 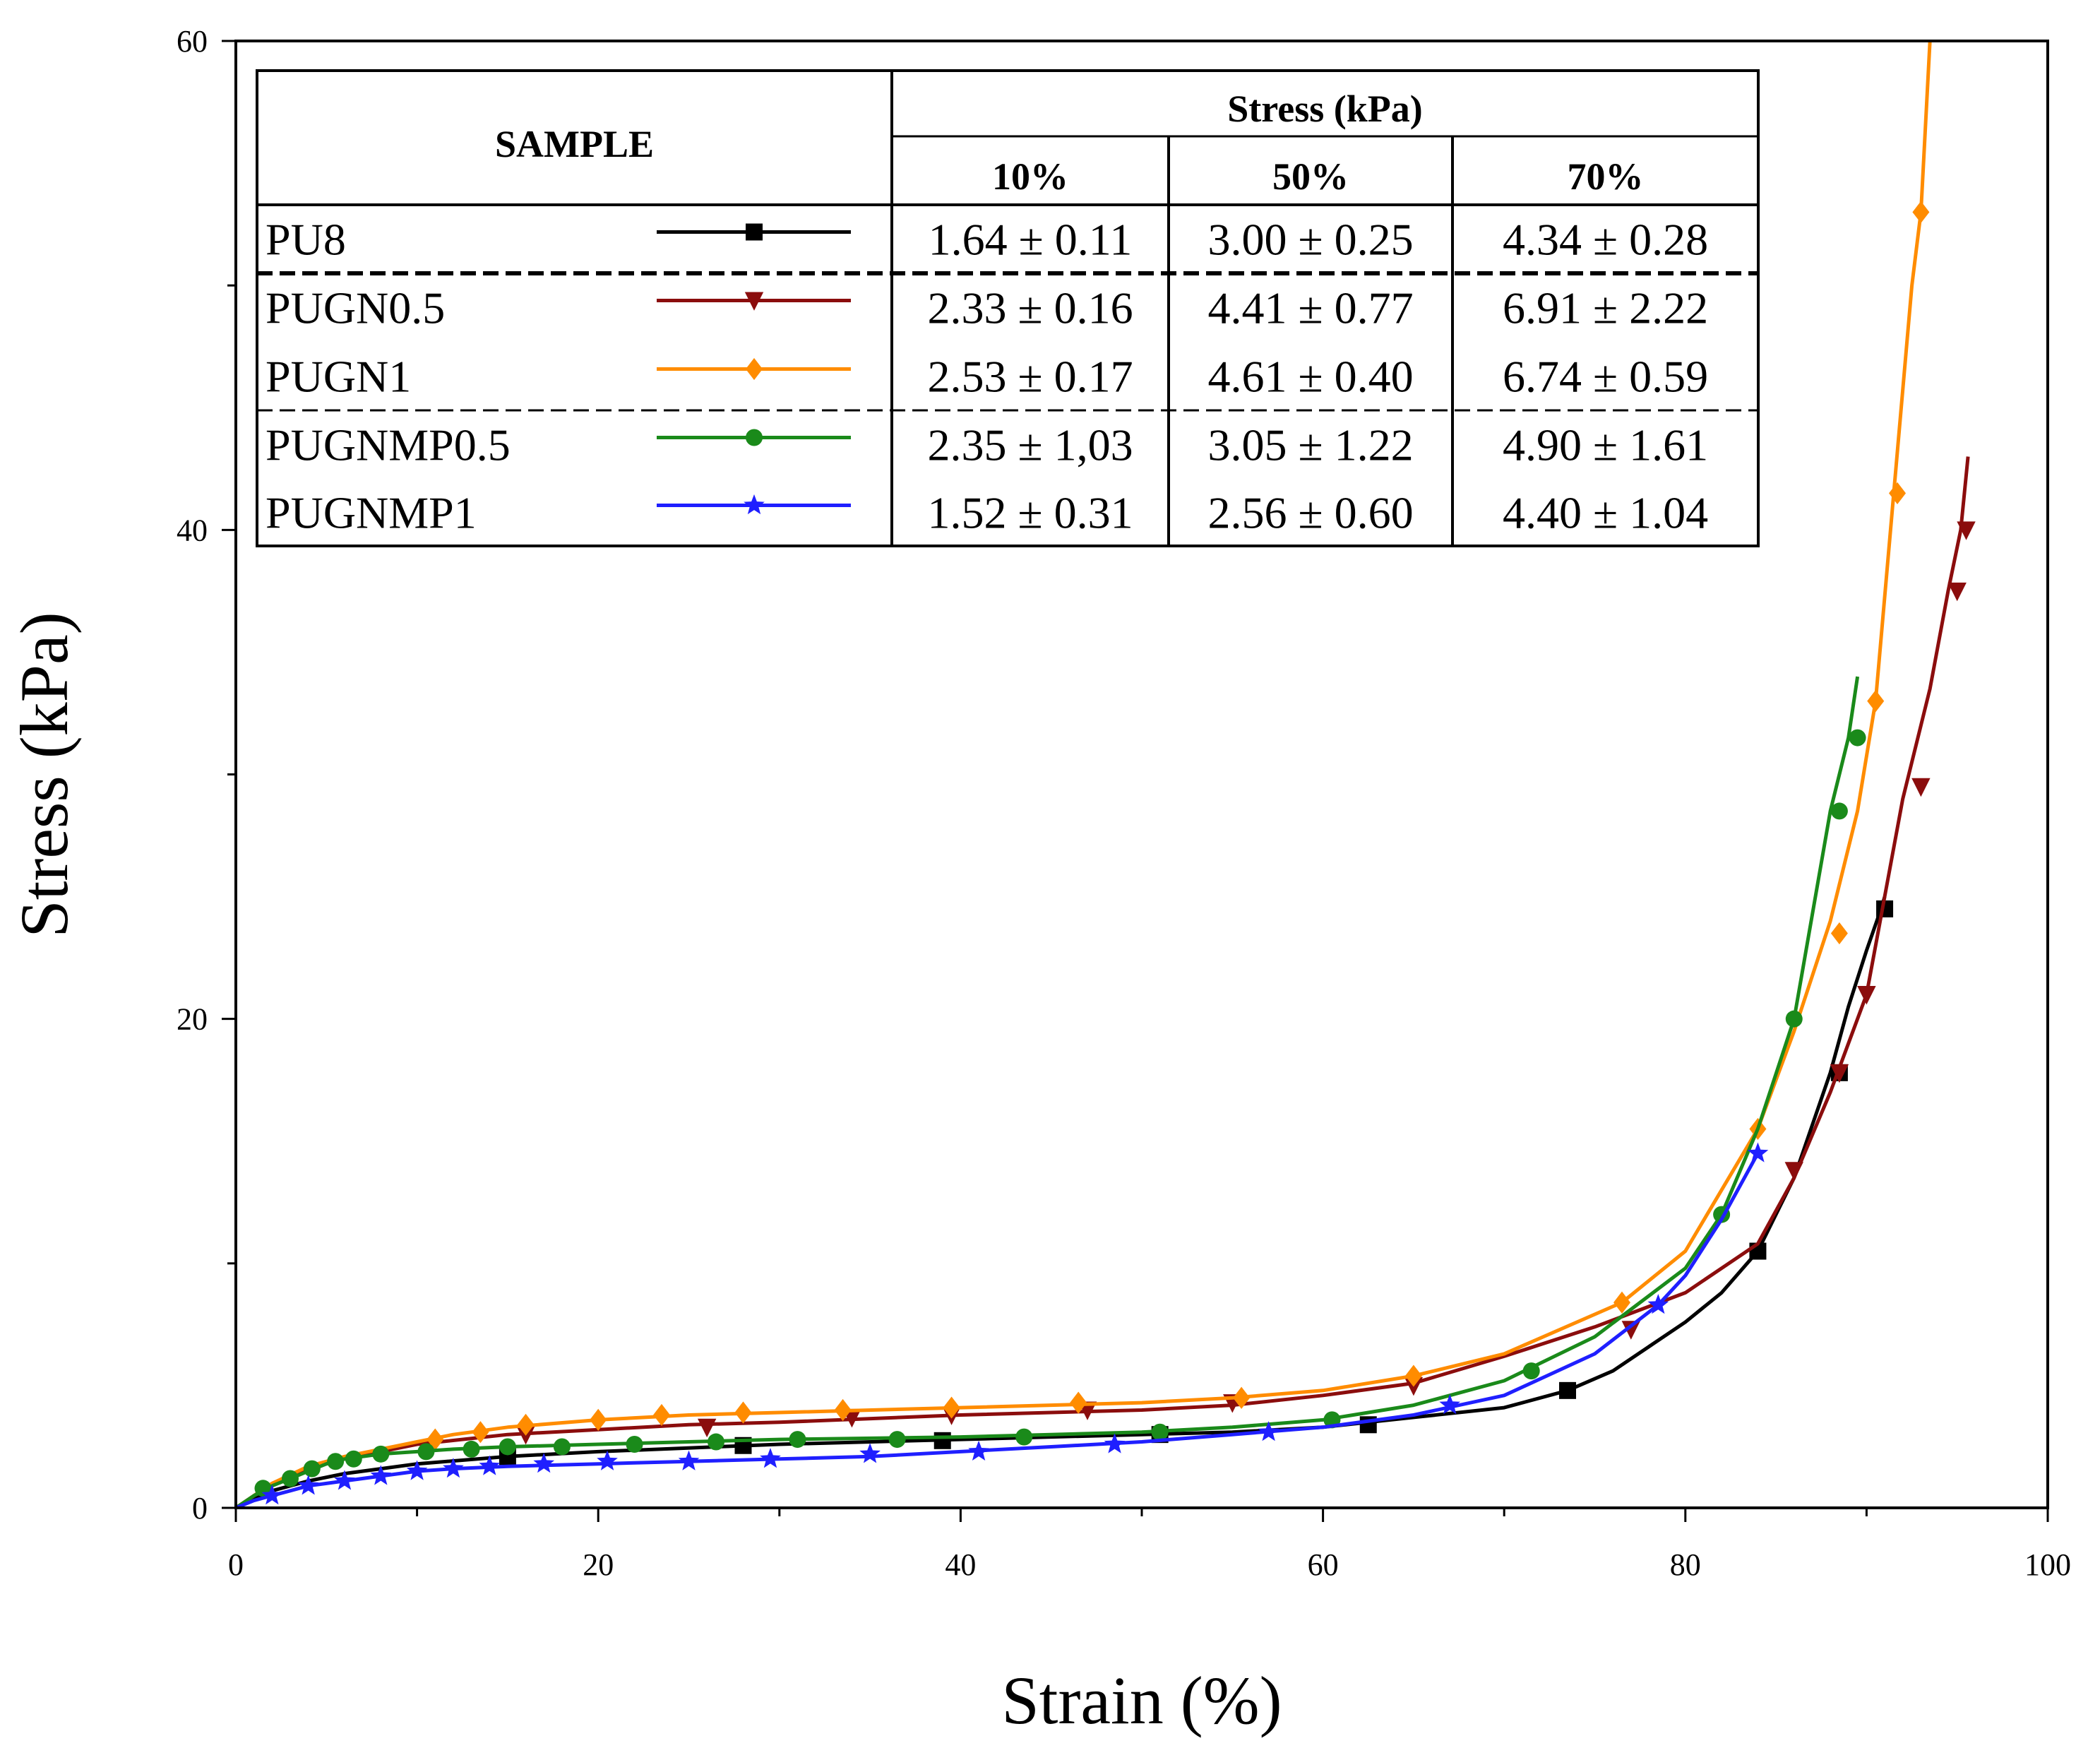 What do you see at coordinates (1310, 445) in the screenshot?
I see `table-cell: 3.05 ± 1.22` at bounding box center [1310, 445].